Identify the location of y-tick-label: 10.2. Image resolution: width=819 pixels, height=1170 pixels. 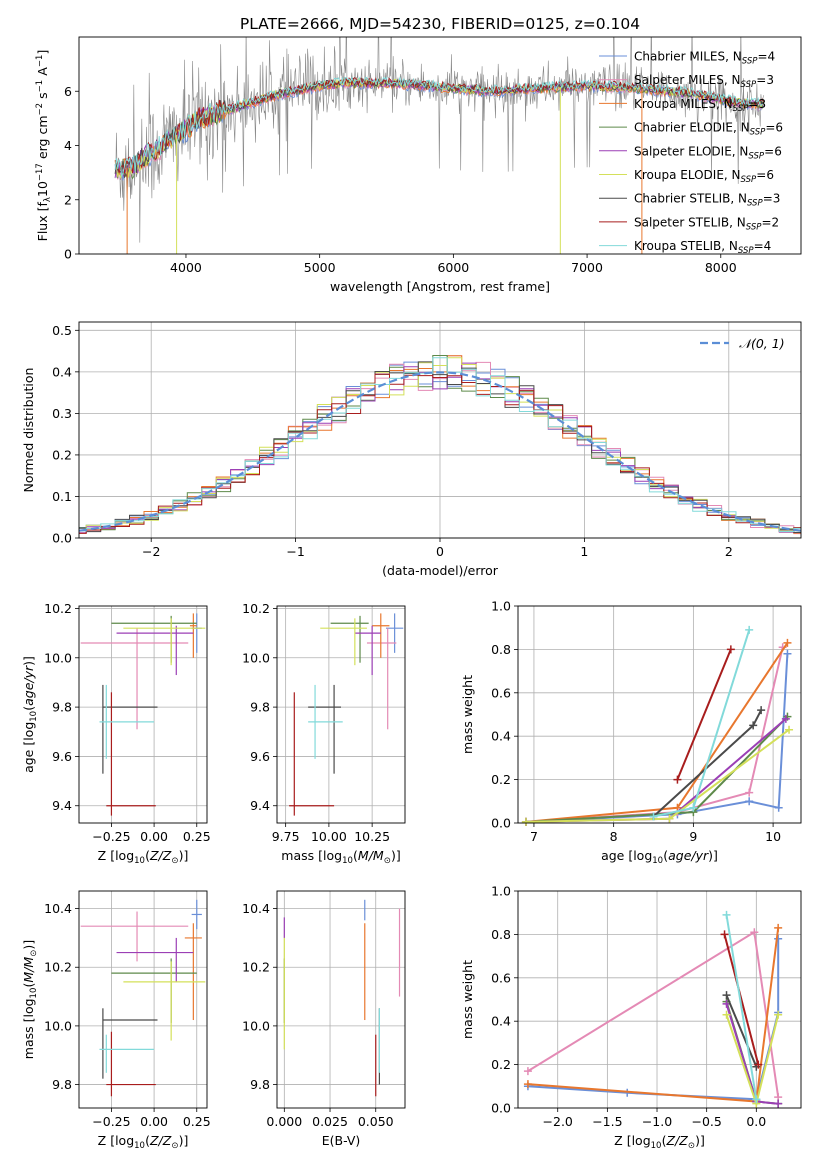
(256, 967).